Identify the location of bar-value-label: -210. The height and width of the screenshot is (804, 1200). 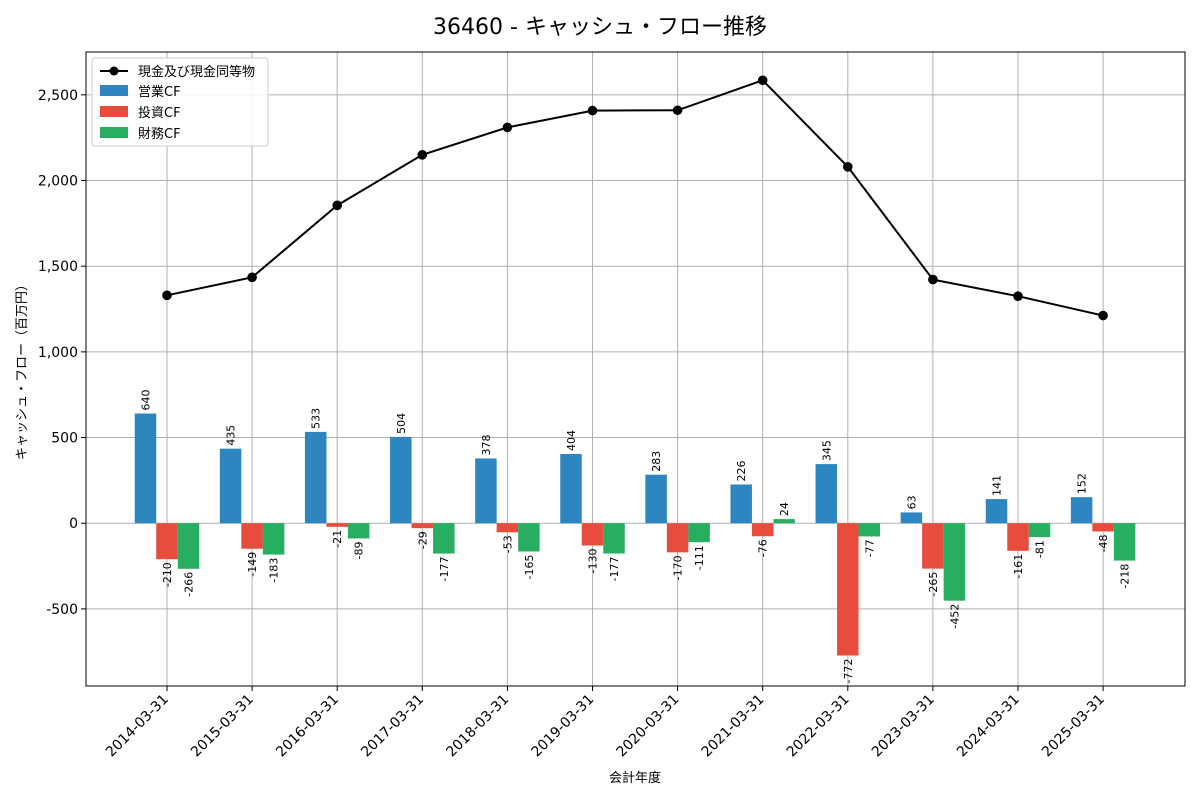
(167, 574).